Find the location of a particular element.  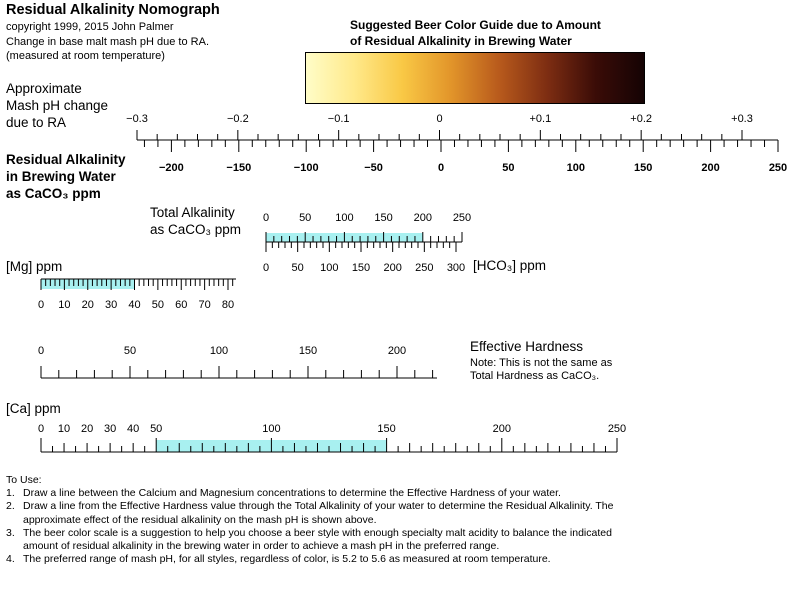

total-alkalinity-tick-label: 0 is located at coordinates (266, 218).